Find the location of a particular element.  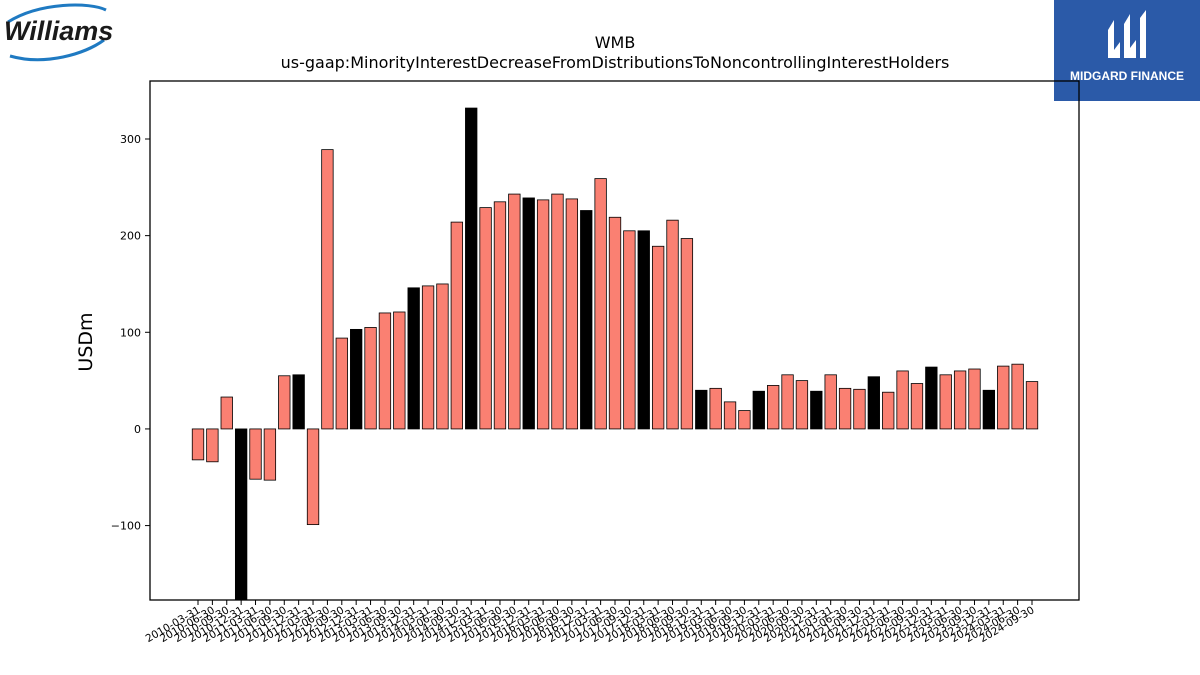

y-tick-label: 300 is located at coordinates (130, 139).